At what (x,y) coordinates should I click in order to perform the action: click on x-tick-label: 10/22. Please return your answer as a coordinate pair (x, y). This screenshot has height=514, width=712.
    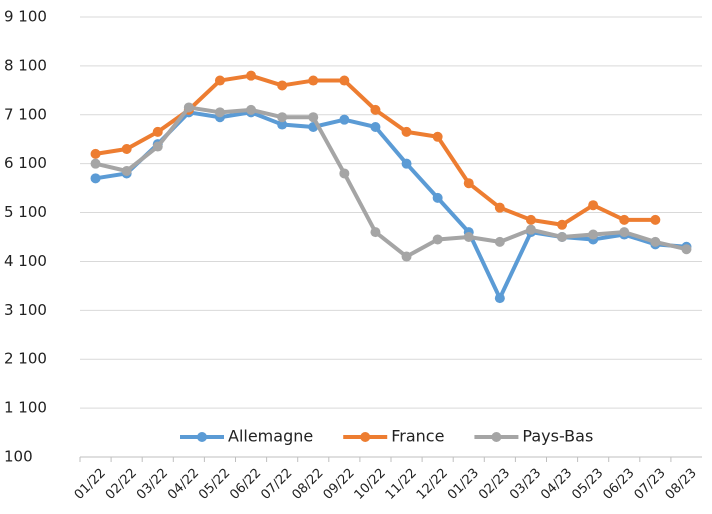
    Looking at the image, I should click on (370, 484).